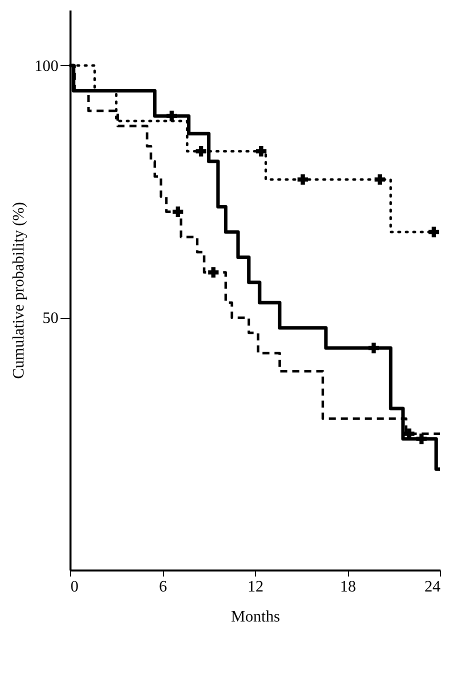  What do you see at coordinates (256, 587) in the screenshot?
I see `x-tick-label: 12` at bounding box center [256, 587].